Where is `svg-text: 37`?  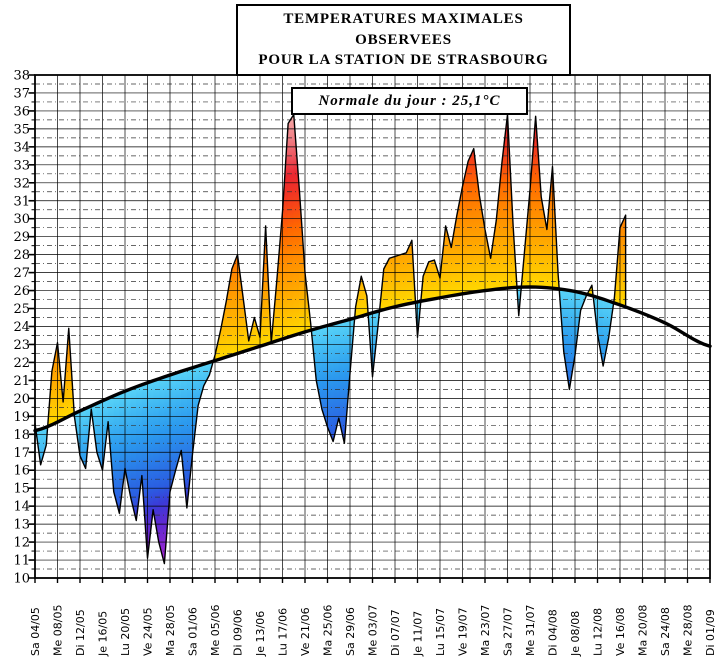
svg-text: 37 is located at coordinates (21, 93).